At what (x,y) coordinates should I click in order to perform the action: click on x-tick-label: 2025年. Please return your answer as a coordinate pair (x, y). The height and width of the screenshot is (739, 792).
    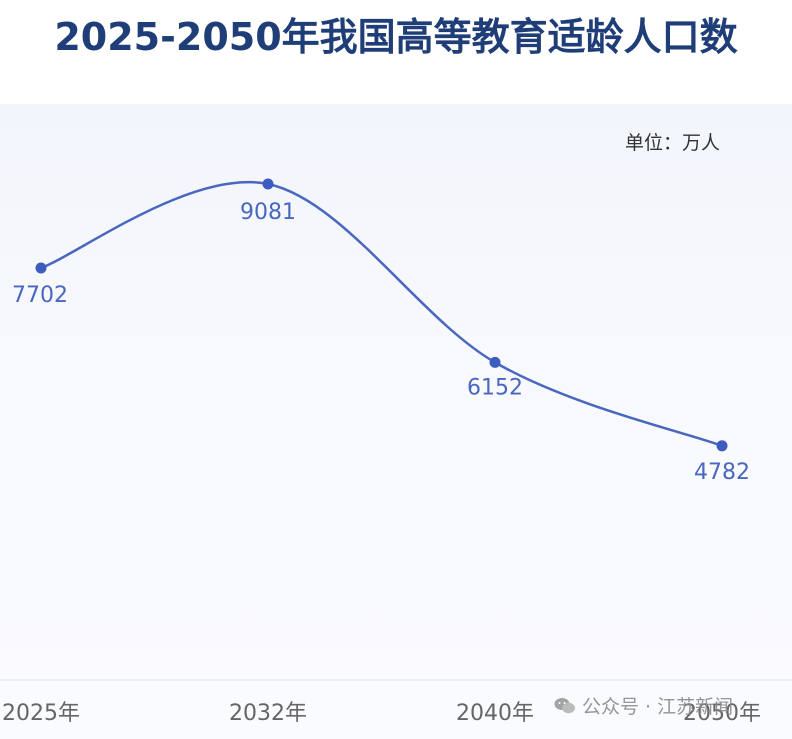
    Looking at the image, I should click on (41, 713).